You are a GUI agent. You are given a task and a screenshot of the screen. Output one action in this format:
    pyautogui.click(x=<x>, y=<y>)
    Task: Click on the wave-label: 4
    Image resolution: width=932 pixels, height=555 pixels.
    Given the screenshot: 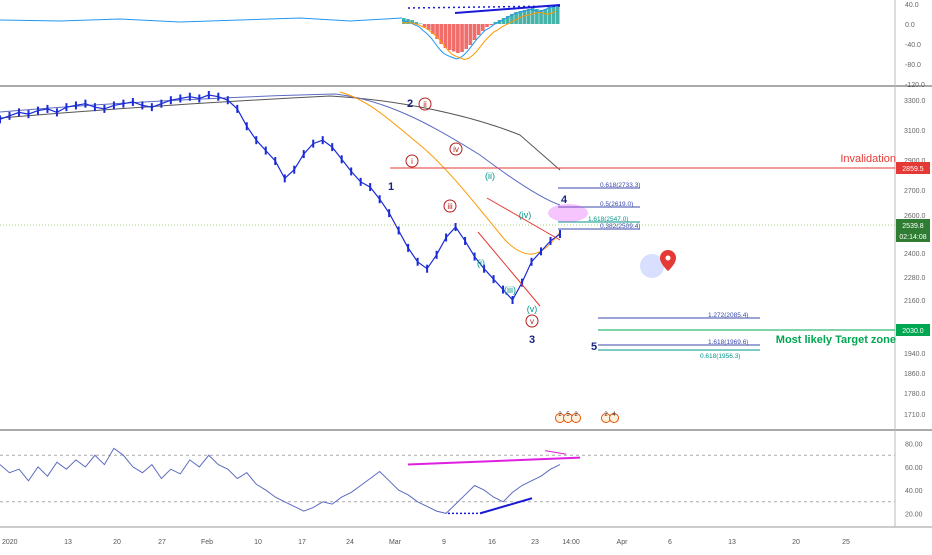 What is the action you would take?
    pyautogui.click(x=564, y=200)
    